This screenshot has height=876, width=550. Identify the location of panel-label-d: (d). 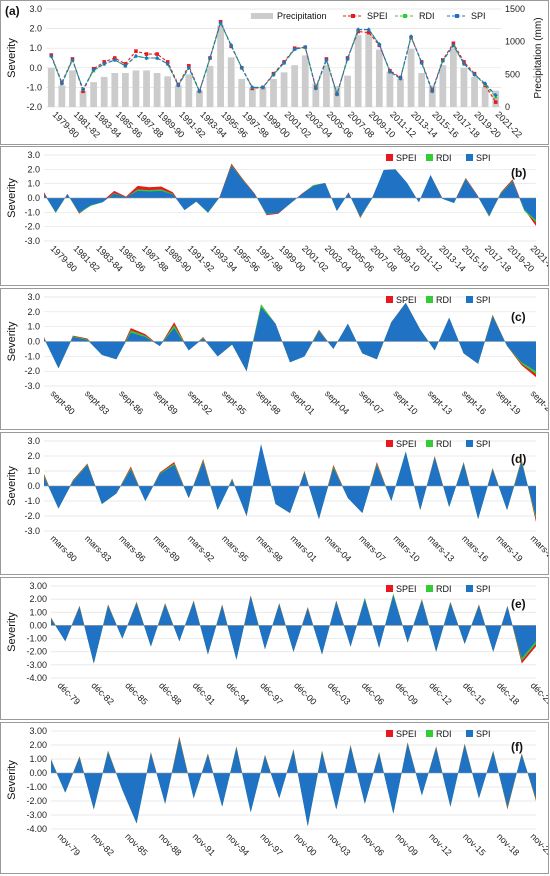
(518, 459).